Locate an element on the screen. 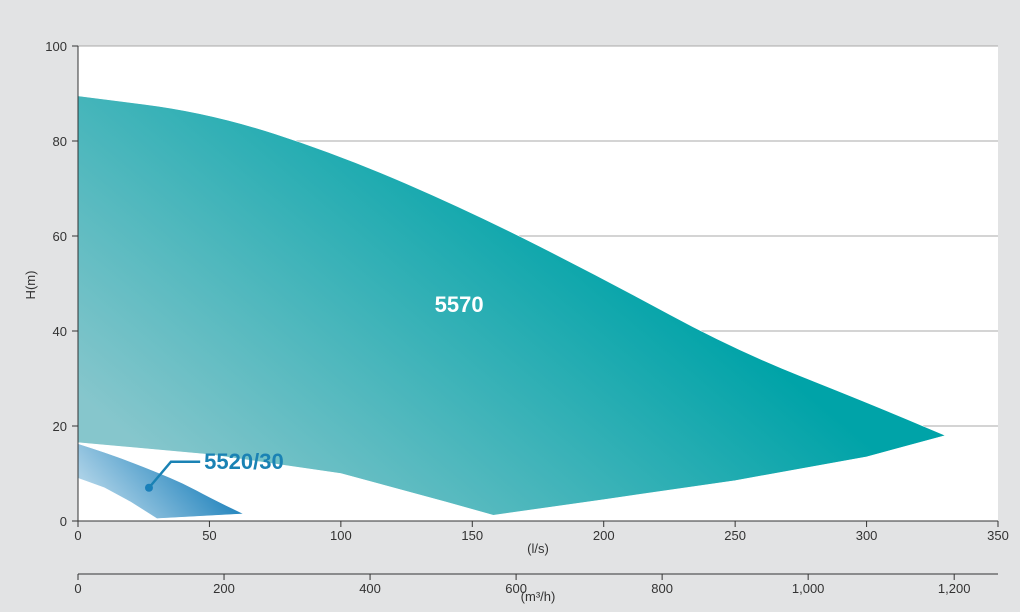 This screenshot has width=1020, height=612. y-tick-label-100: 100 is located at coordinates (56, 46).